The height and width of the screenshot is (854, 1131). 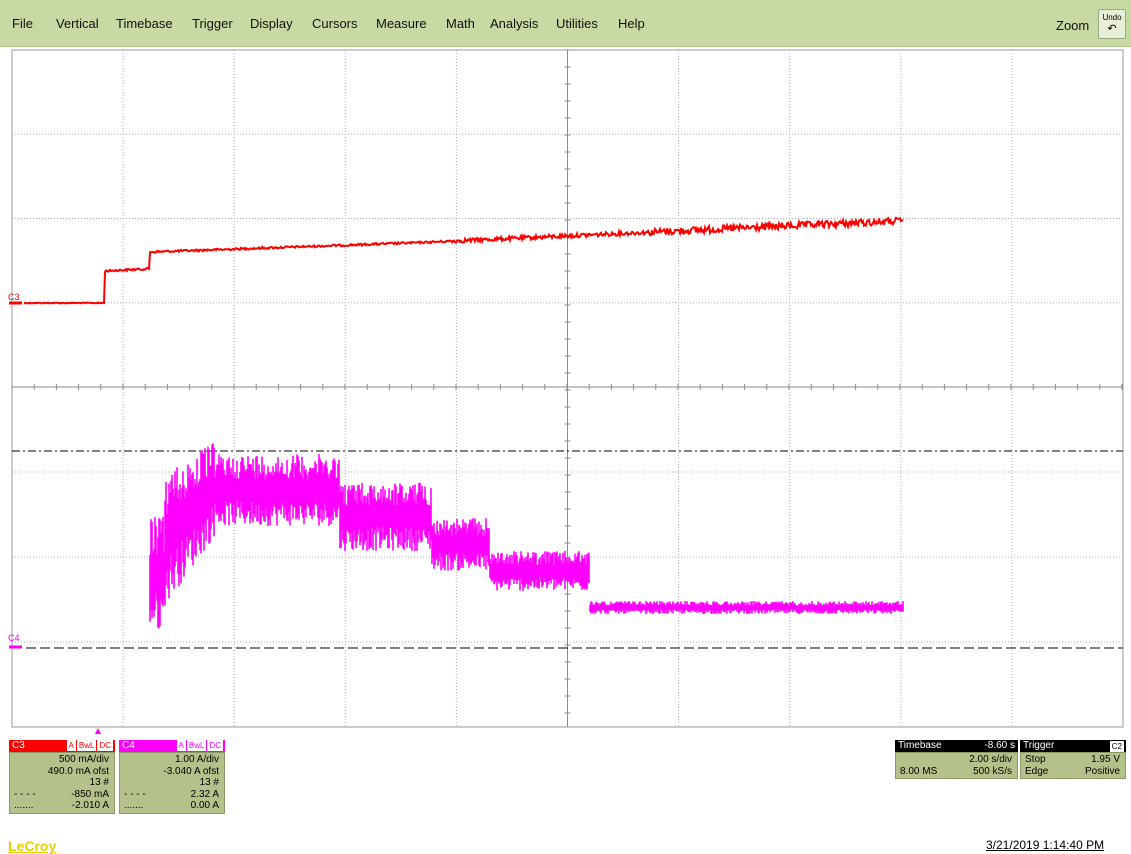 What do you see at coordinates (1035, 759) in the screenshot?
I see `trigger-mode: Stop` at bounding box center [1035, 759].